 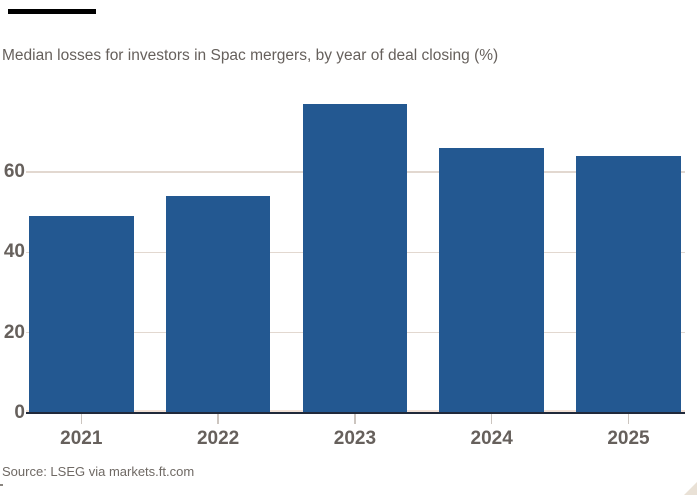 What do you see at coordinates (14, 332) in the screenshot?
I see `y-axis-label-20: 20` at bounding box center [14, 332].